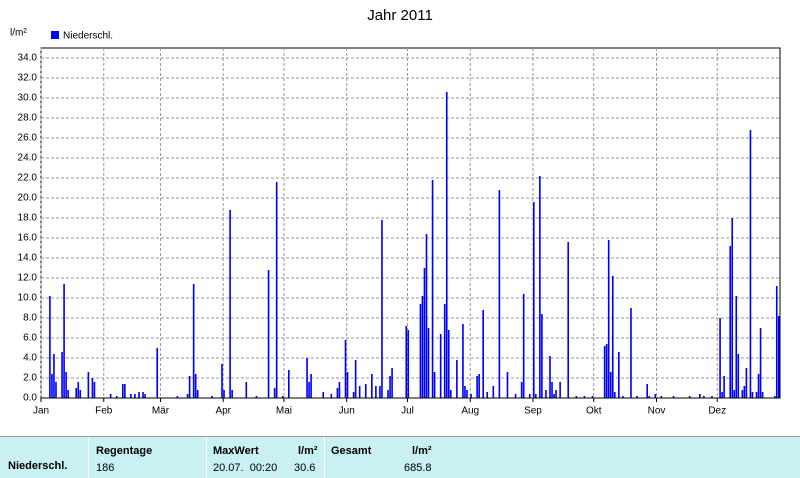 The width and height of the screenshot is (800, 478). Describe the element at coordinates (28, 238) in the screenshot. I see `y-tick-label: 16.0` at that location.